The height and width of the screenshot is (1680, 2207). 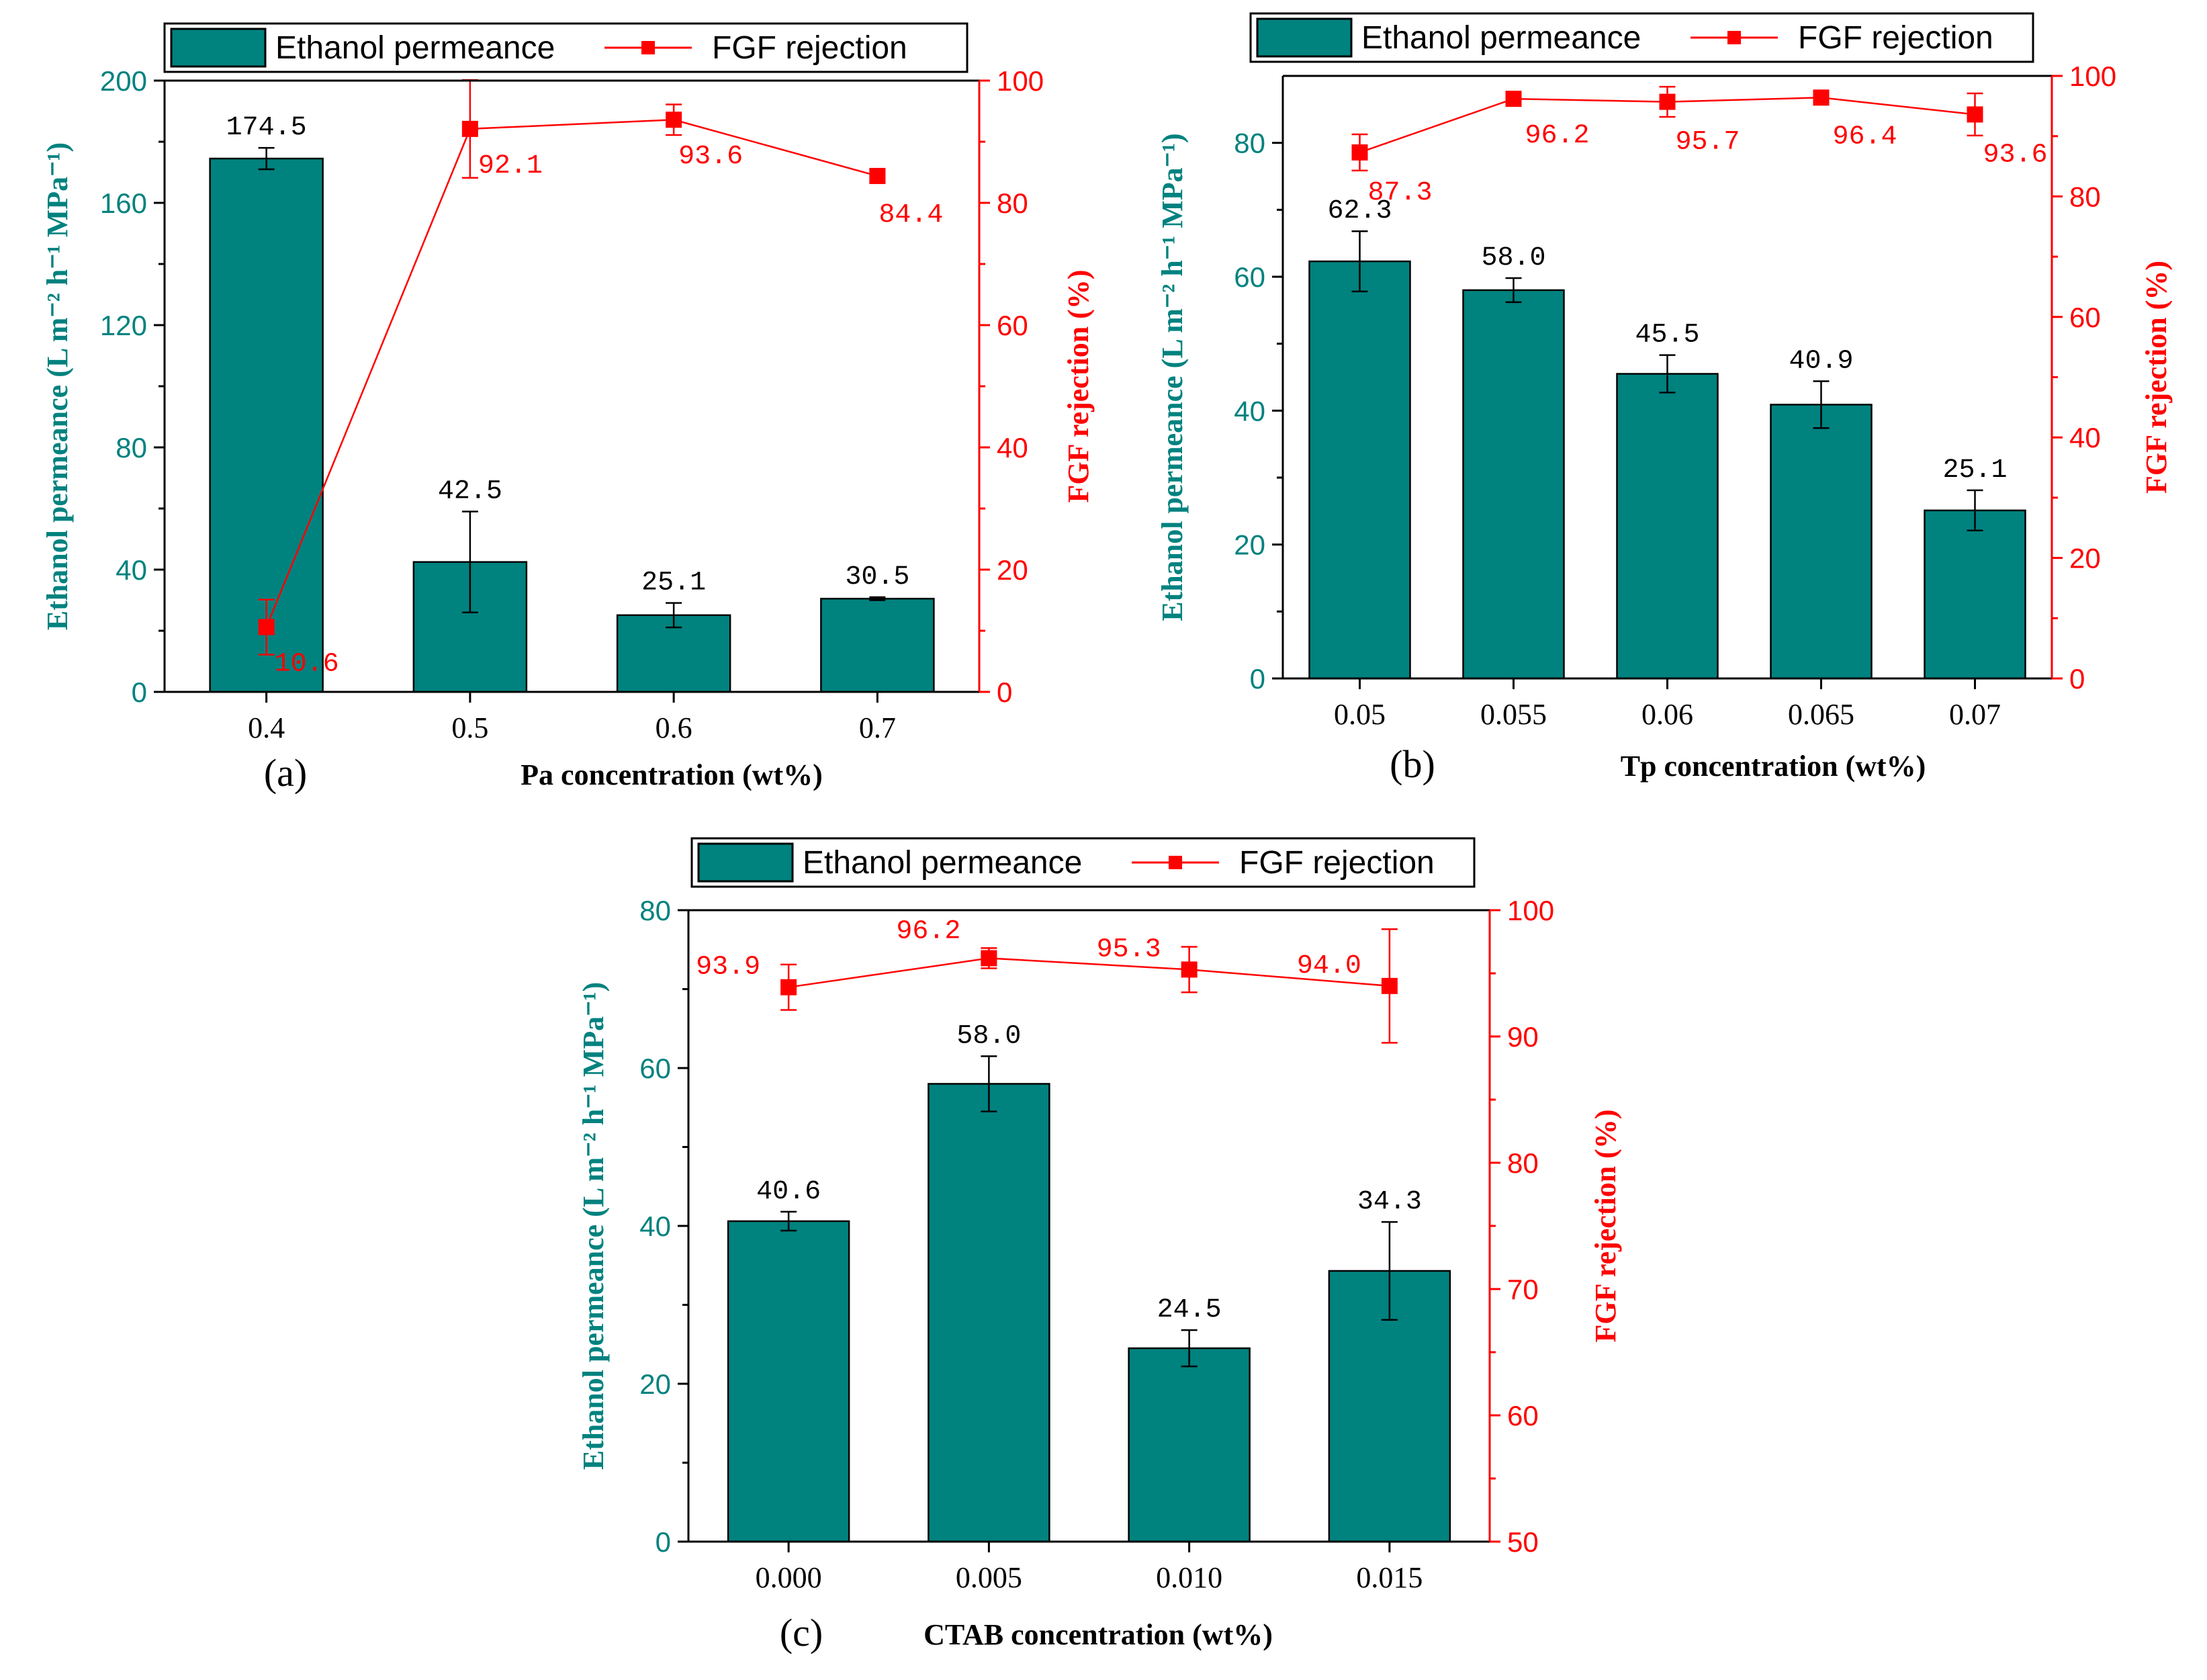 What do you see at coordinates (1129, 949) in the screenshot?
I see `line-data-label: 95.3` at bounding box center [1129, 949].